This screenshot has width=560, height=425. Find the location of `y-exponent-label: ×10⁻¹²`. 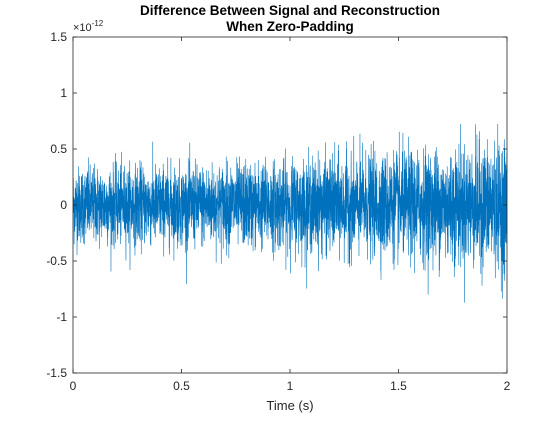

y-exponent-label: ×10⁻¹² is located at coordinates (88, 26).